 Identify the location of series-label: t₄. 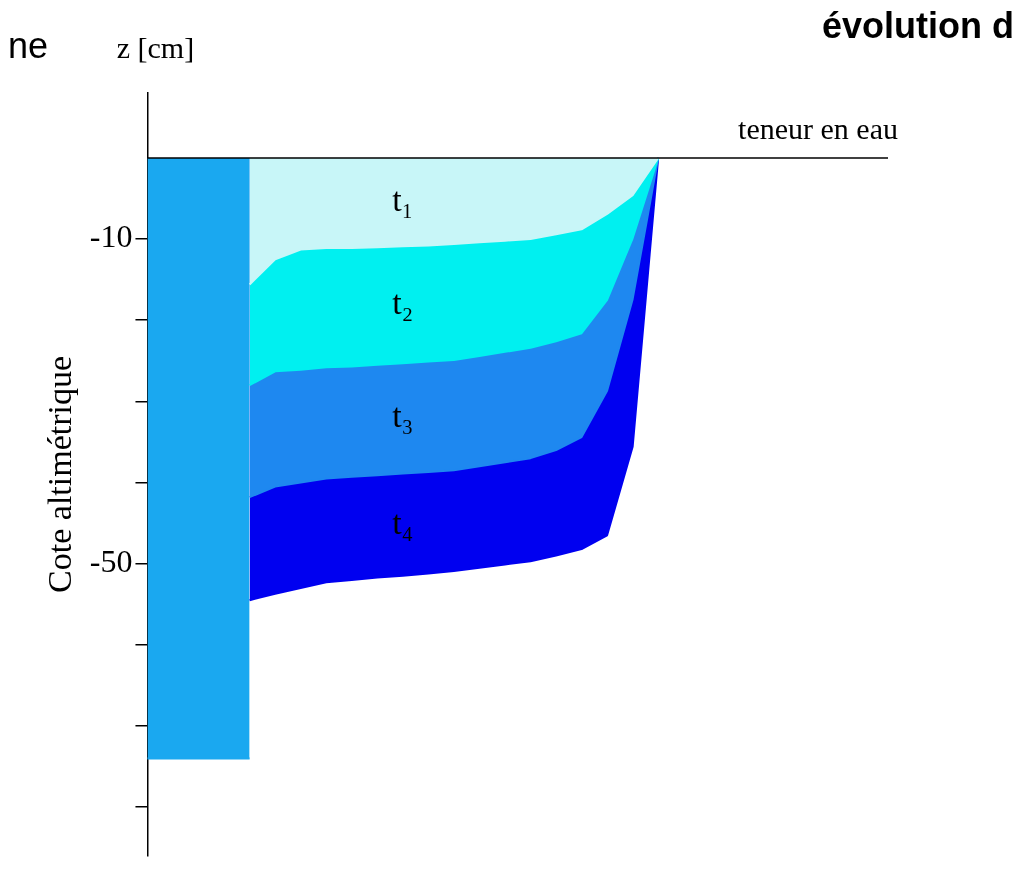
(403, 522).